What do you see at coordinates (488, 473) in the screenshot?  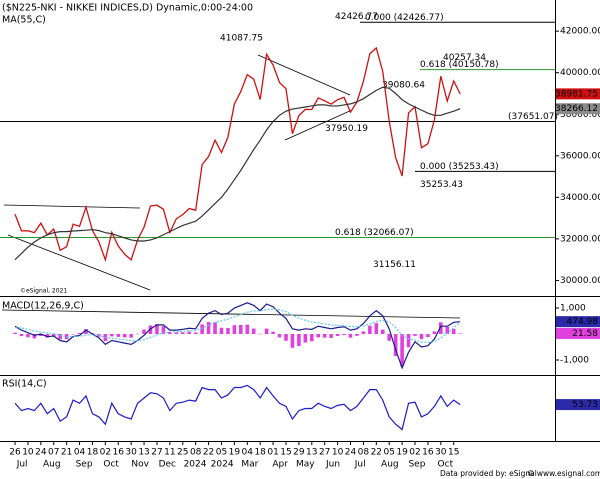 I see `footer-source: Data provided by: eSignal` at bounding box center [488, 473].